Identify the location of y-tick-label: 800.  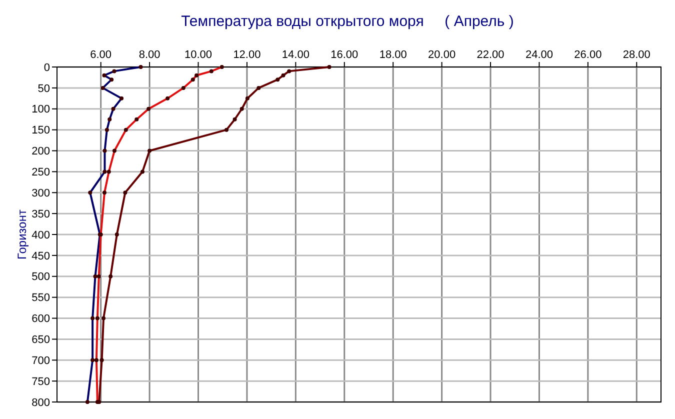
(41, 402).